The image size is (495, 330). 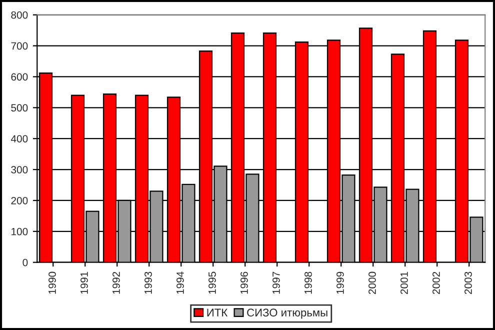 I want to click on x-tick-label: 1995, so click(x=212, y=283).